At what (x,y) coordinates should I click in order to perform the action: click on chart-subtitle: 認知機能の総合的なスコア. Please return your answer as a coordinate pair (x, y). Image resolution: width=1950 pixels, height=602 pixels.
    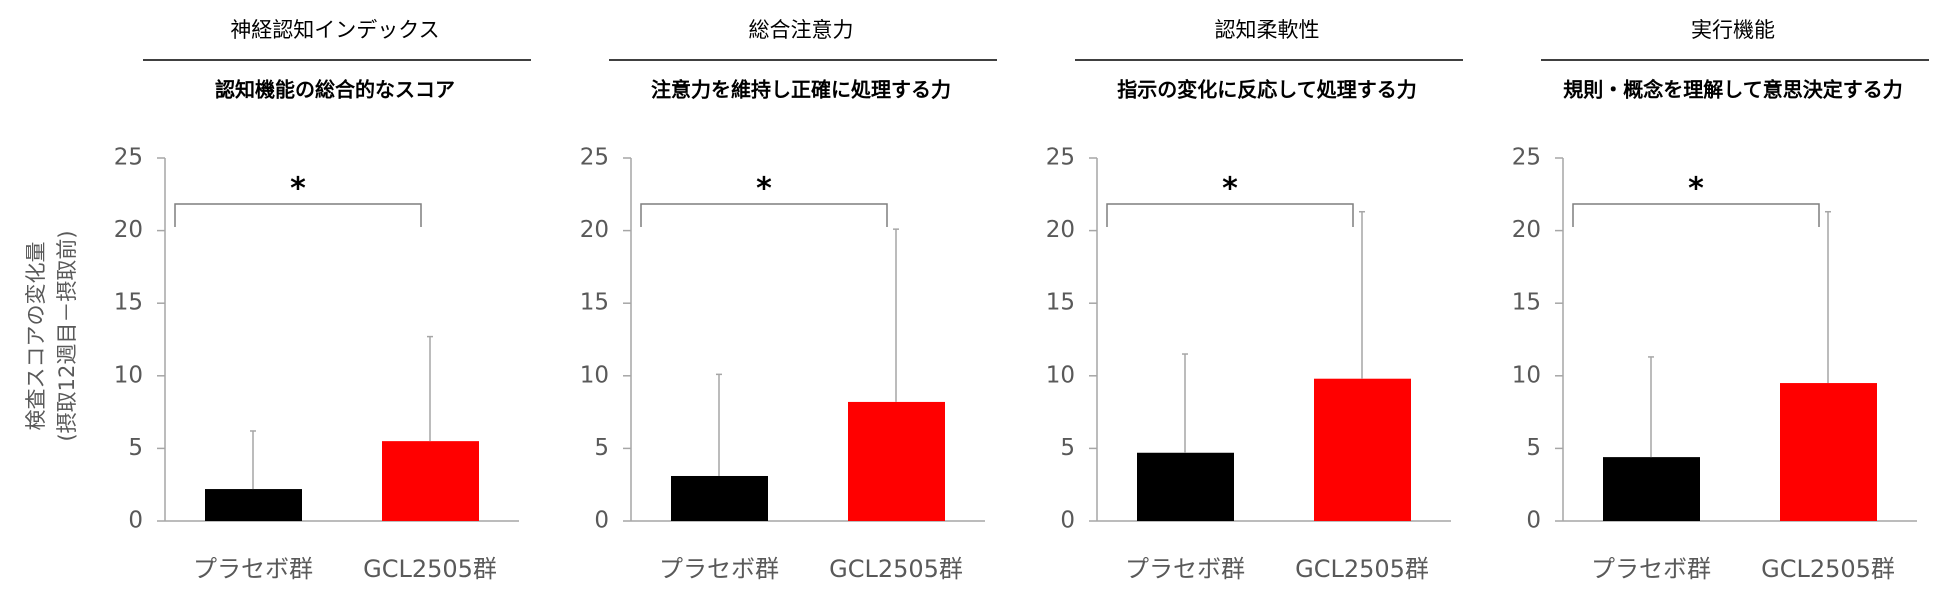
    Looking at the image, I should click on (335, 90).